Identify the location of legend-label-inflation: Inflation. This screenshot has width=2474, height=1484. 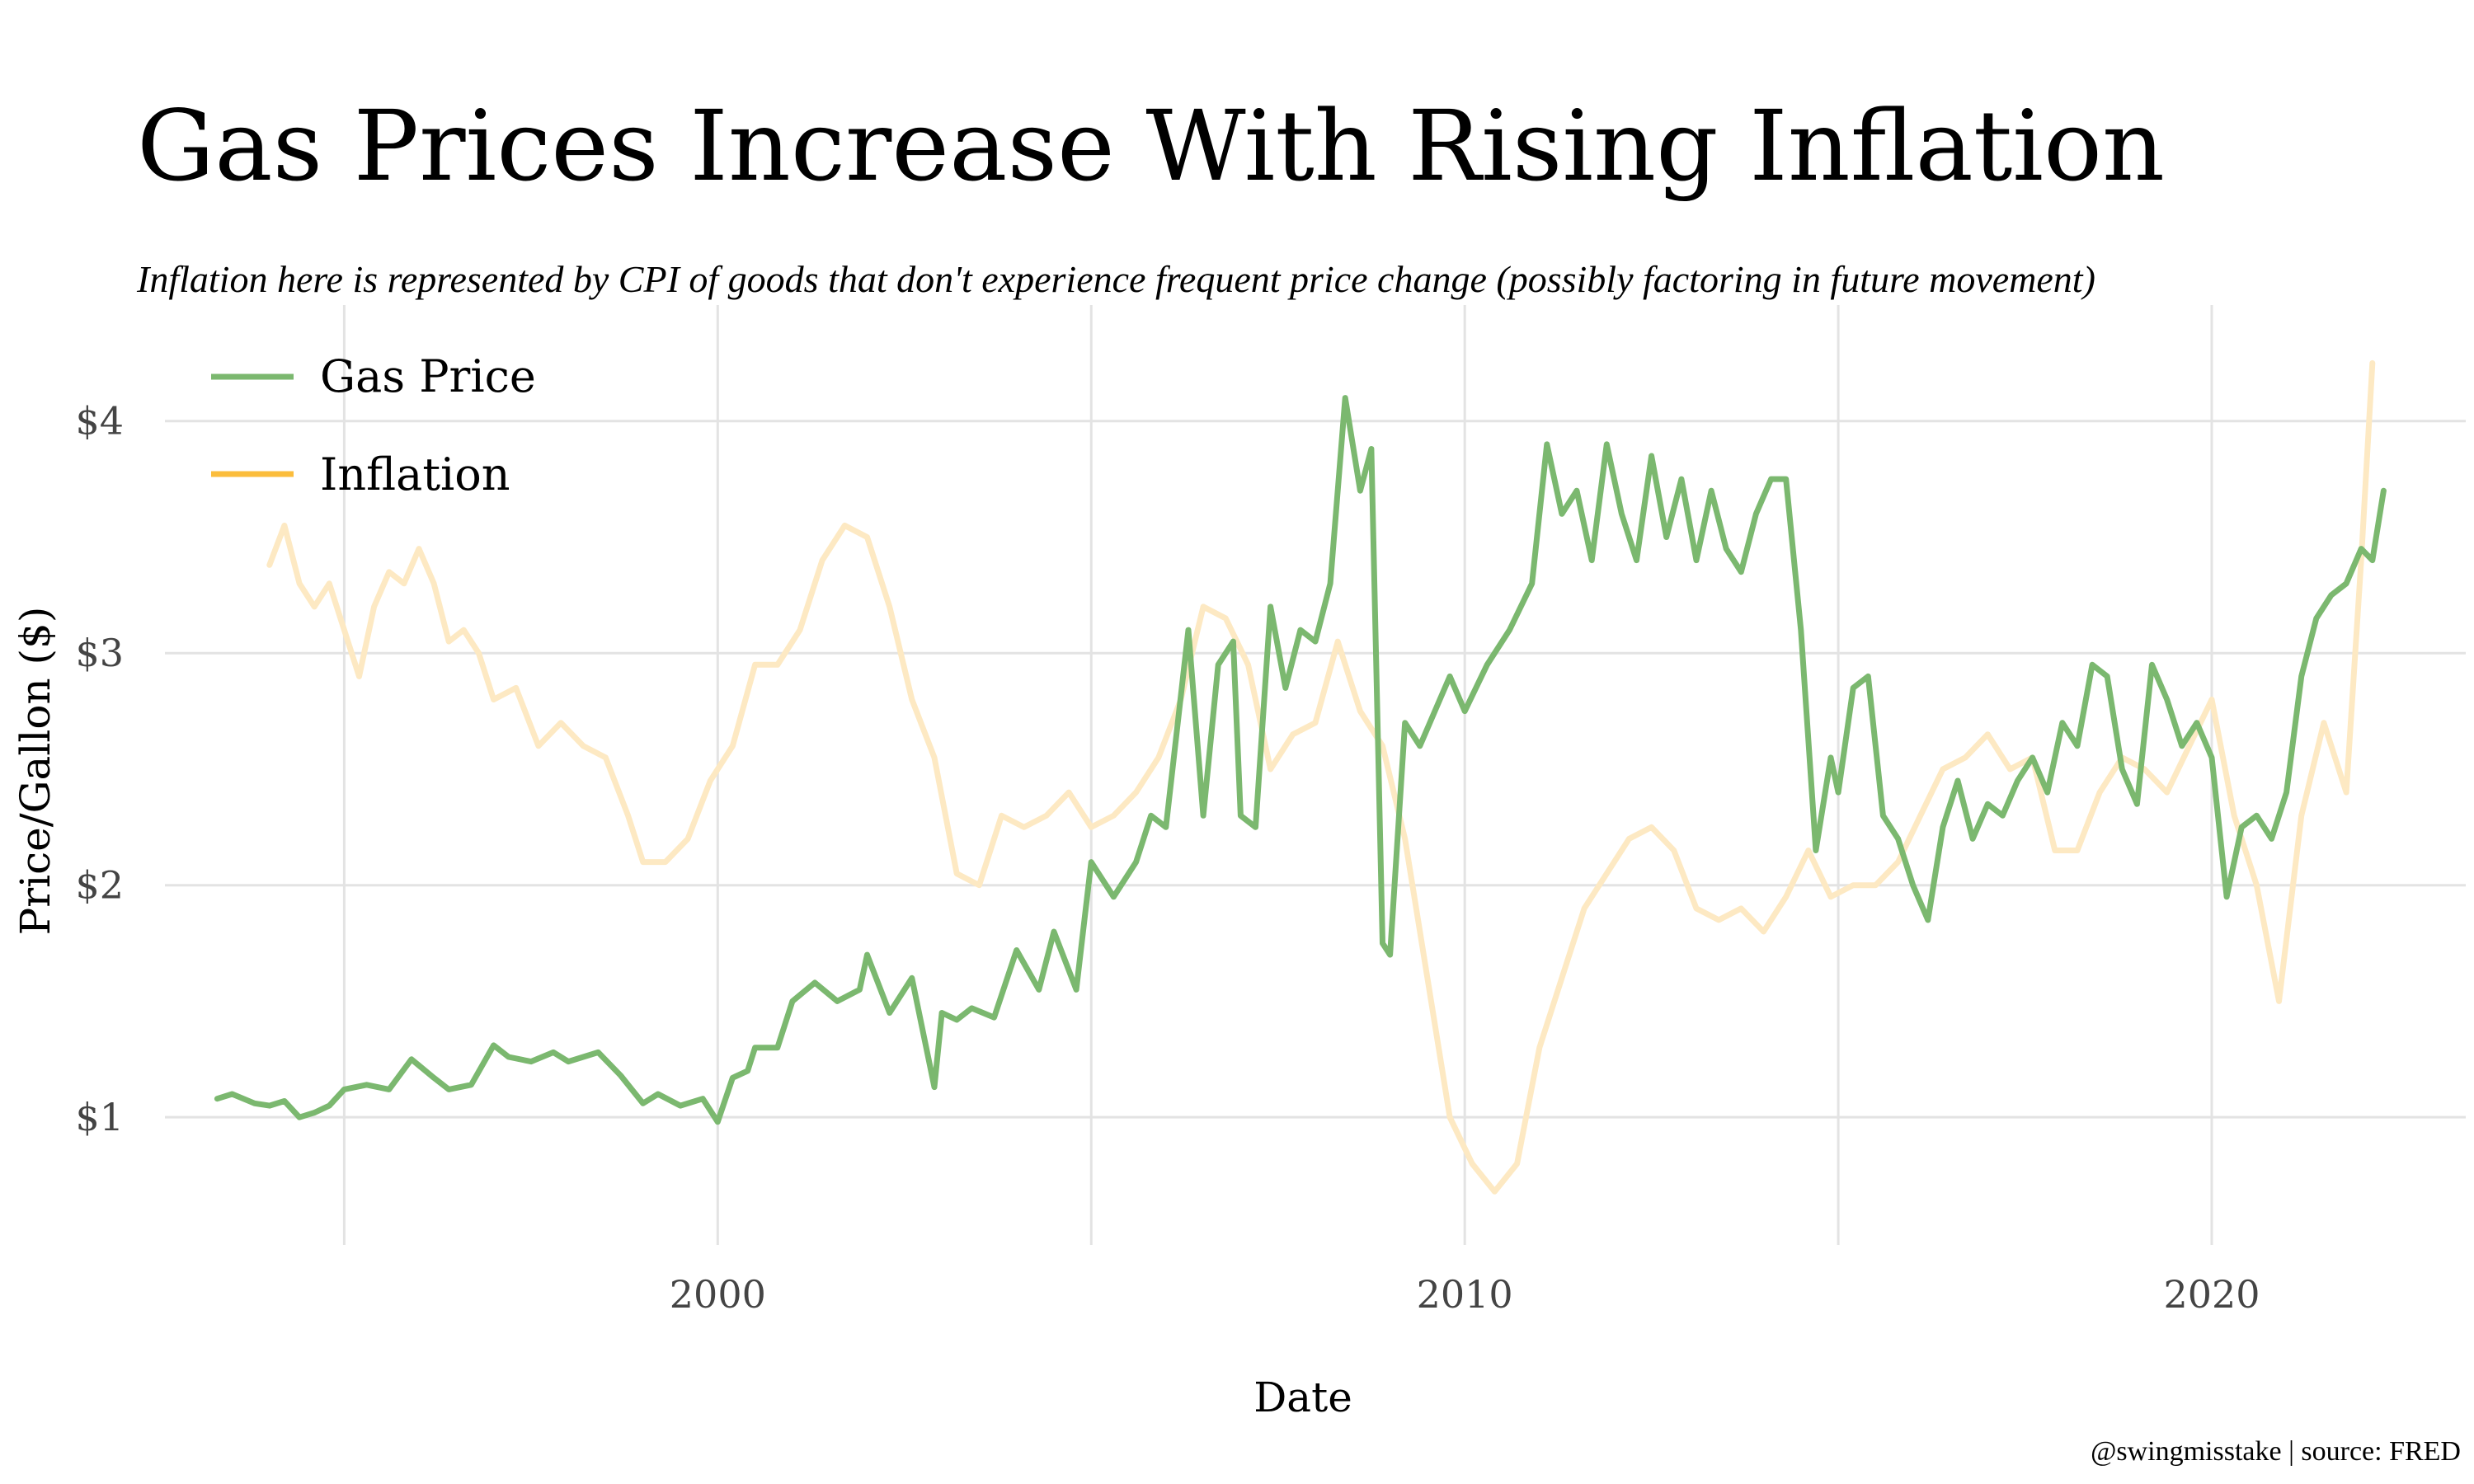
(415, 474).